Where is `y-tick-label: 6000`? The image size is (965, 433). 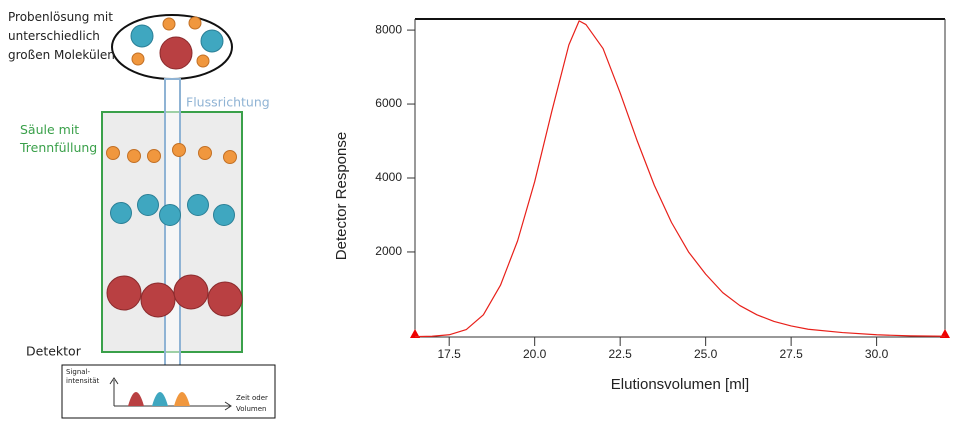
y-tick-label: 6000 is located at coordinates (388, 103).